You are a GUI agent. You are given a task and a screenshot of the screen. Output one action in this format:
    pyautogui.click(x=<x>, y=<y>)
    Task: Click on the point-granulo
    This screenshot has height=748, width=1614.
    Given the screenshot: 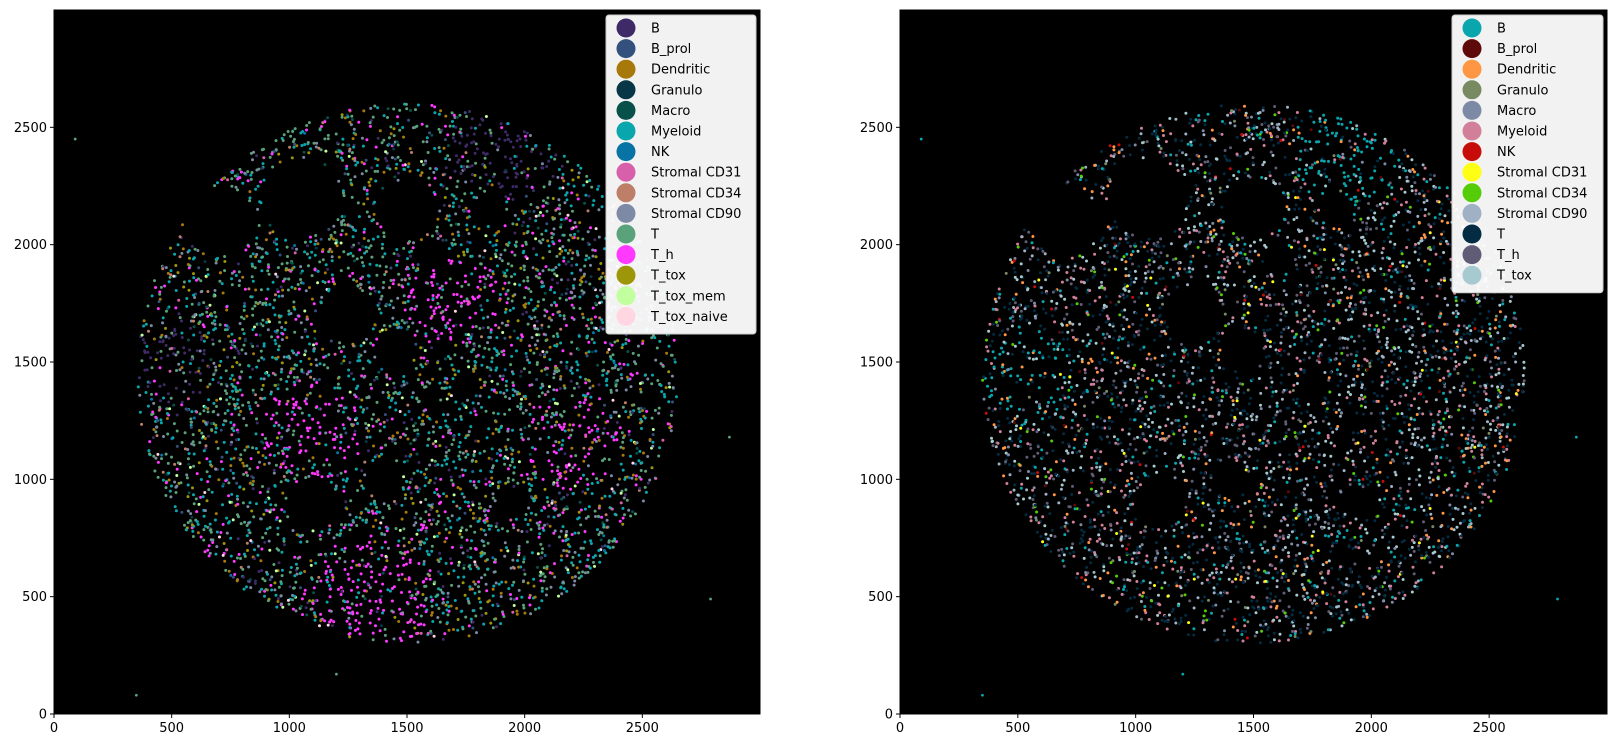 What is the action you would take?
    pyautogui.click(x=464, y=565)
    